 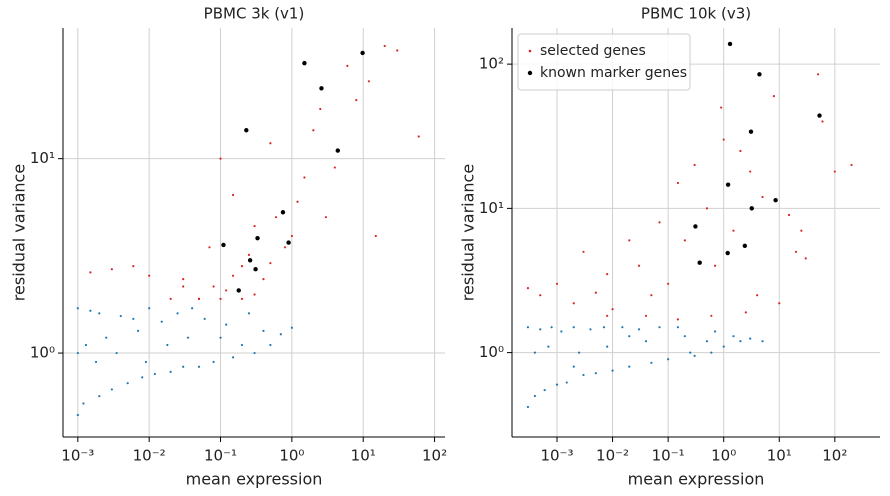 What do you see at coordinates (254, 14) in the screenshot?
I see `chart-title: PBMC 3k (v1)` at bounding box center [254, 14].